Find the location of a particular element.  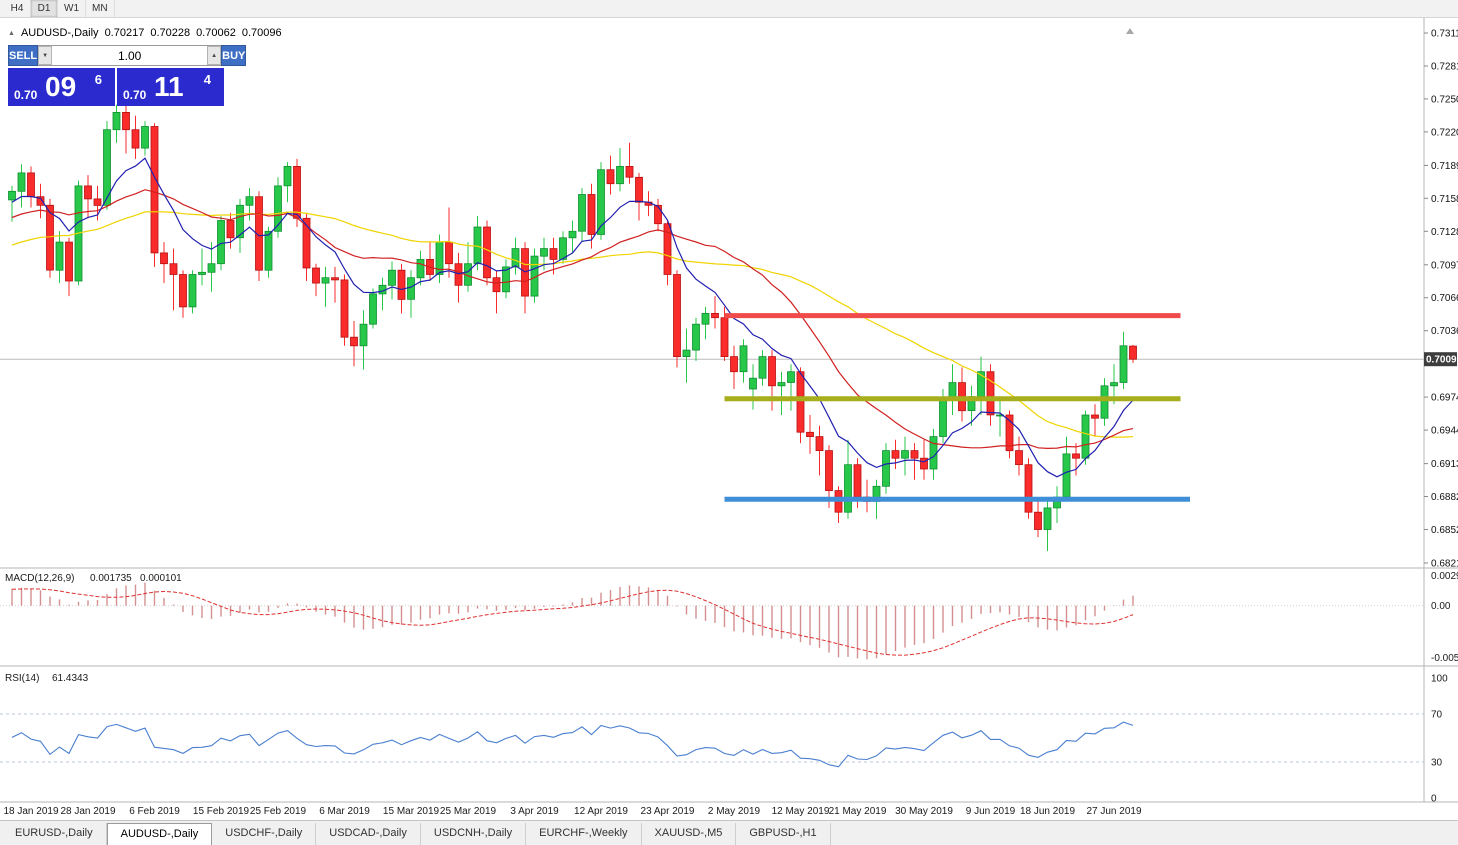

buy-price-pipette: 4 is located at coordinates (207, 79).